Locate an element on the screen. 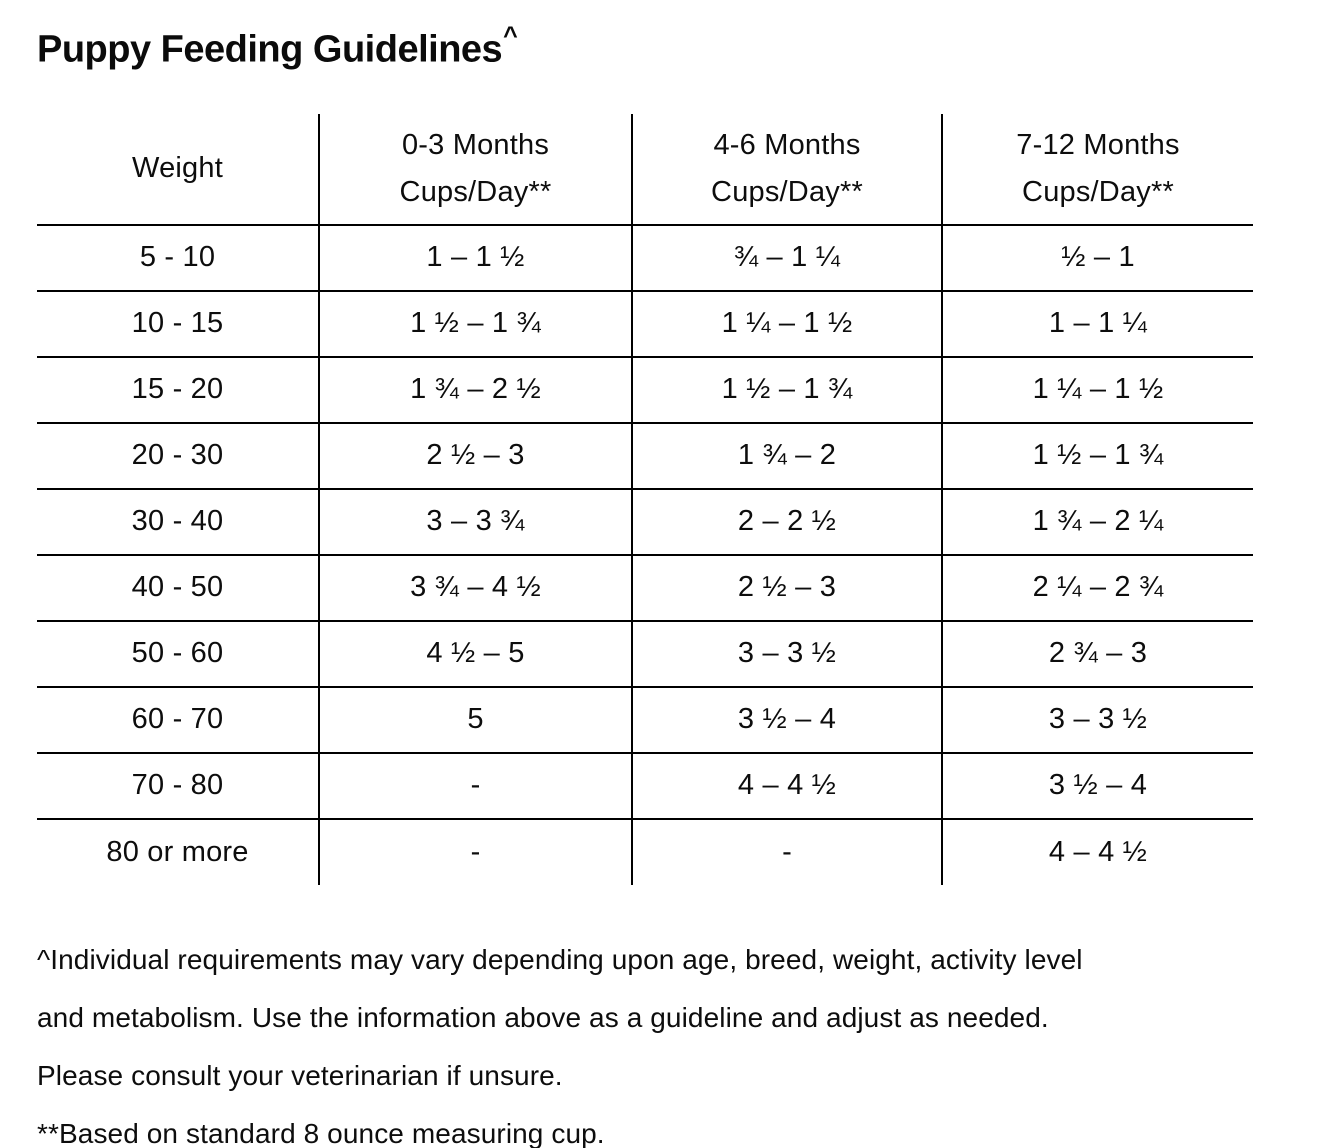 The width and height of the screenshot is (1320, 1148). weight-cell: 70 - 80 is located at coordinates (178, 785).